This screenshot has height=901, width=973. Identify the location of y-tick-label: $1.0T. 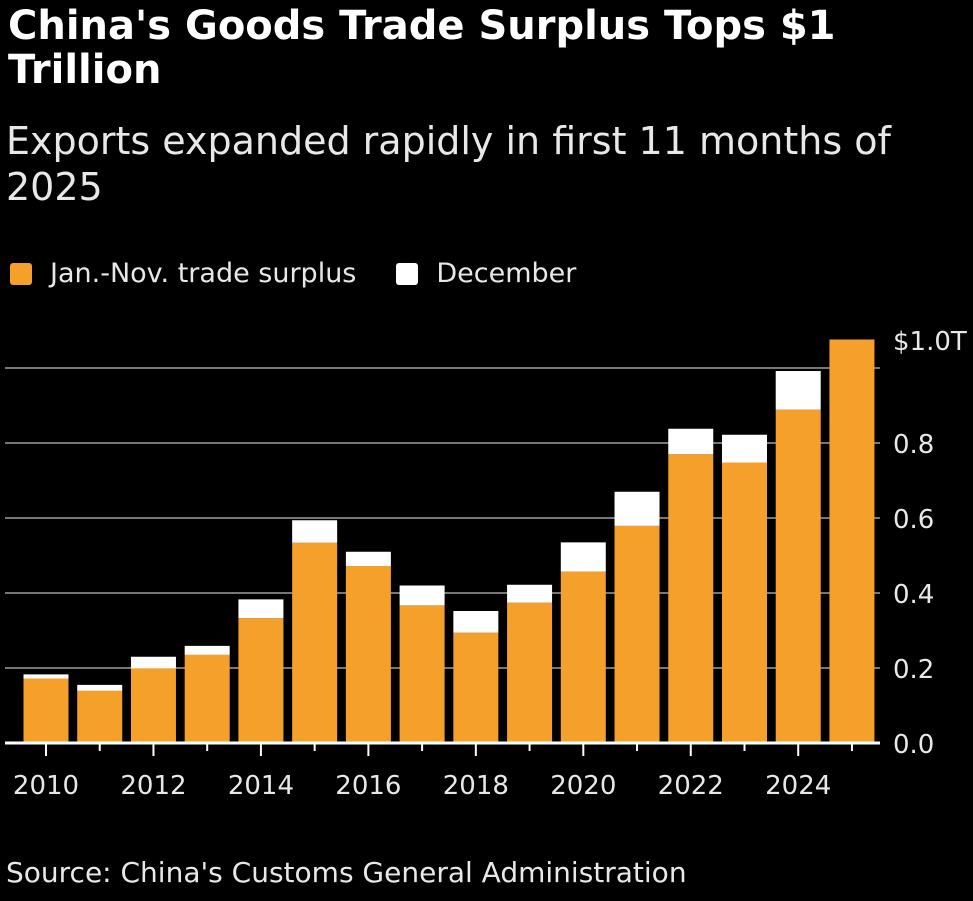
(930, 342).